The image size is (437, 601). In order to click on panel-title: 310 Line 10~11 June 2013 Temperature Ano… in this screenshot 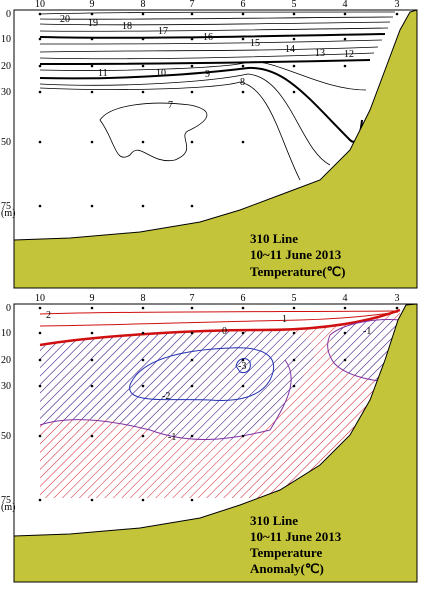, I will do `click(296, 544)`.